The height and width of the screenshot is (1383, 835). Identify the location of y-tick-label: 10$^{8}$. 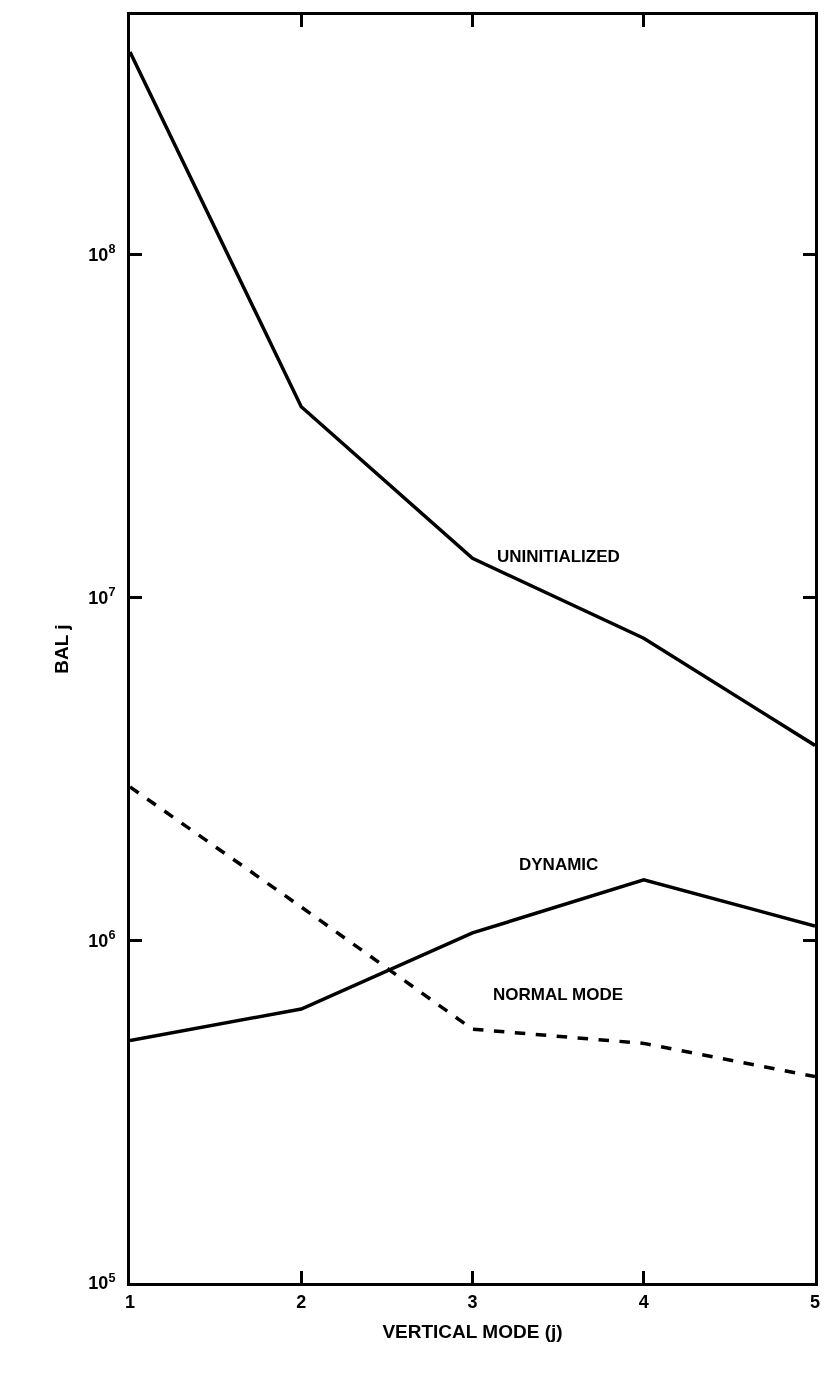
(102, 253).